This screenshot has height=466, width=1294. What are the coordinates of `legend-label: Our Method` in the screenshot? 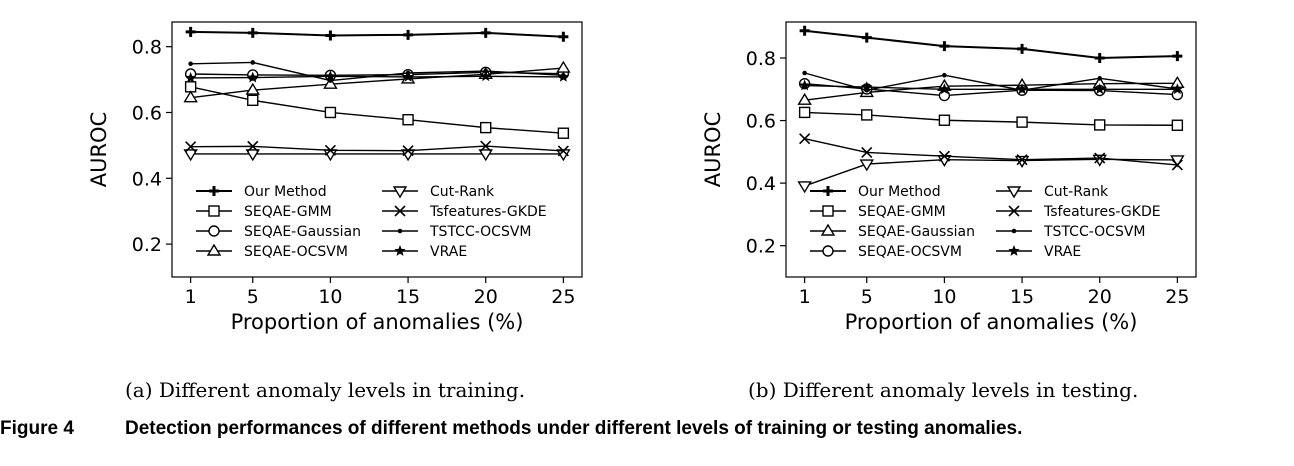 It's located at (899, 192).